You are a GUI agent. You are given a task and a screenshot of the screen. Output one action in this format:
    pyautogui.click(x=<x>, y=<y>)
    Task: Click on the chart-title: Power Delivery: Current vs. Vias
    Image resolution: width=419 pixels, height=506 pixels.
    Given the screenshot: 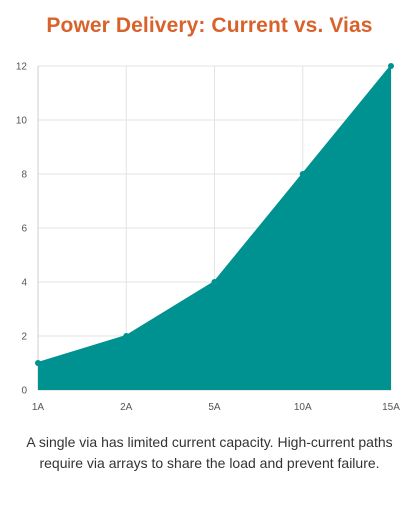 What is the action you would take?
    pyautogui.click(x=209, y=25)
    